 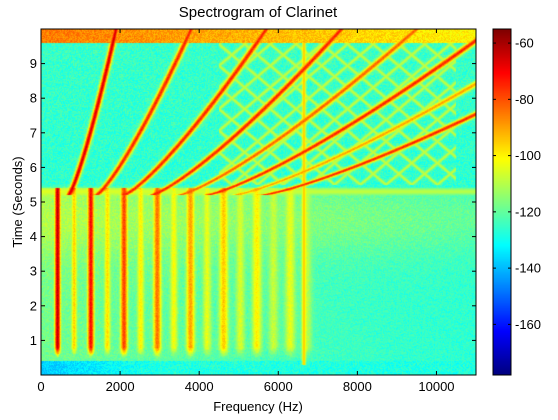 What do you see at coordinates (517, 184) in the screenshot?
I see `colorbar-ticks: -60 -80 -100 -120 -140 -160` at bounding box center [517, 184].